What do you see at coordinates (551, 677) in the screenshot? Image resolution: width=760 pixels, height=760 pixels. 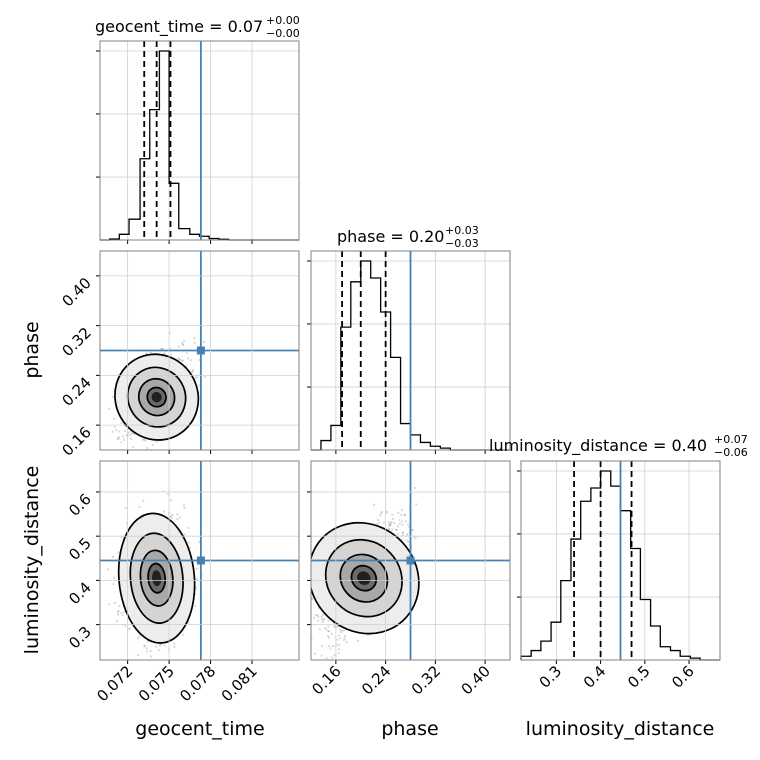 I see `x-tick-label: 0.3` at bounding box center [551, 677].